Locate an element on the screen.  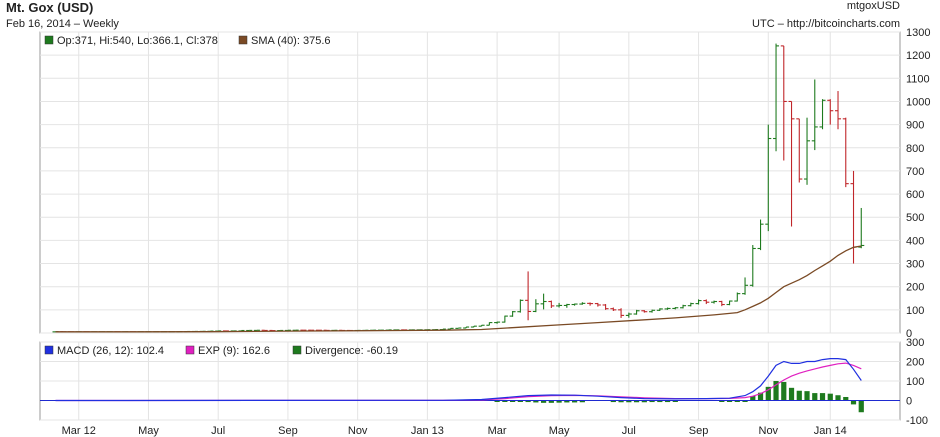
chart-title: Mt. Gox (USD) is located at coordinates (50, 7).